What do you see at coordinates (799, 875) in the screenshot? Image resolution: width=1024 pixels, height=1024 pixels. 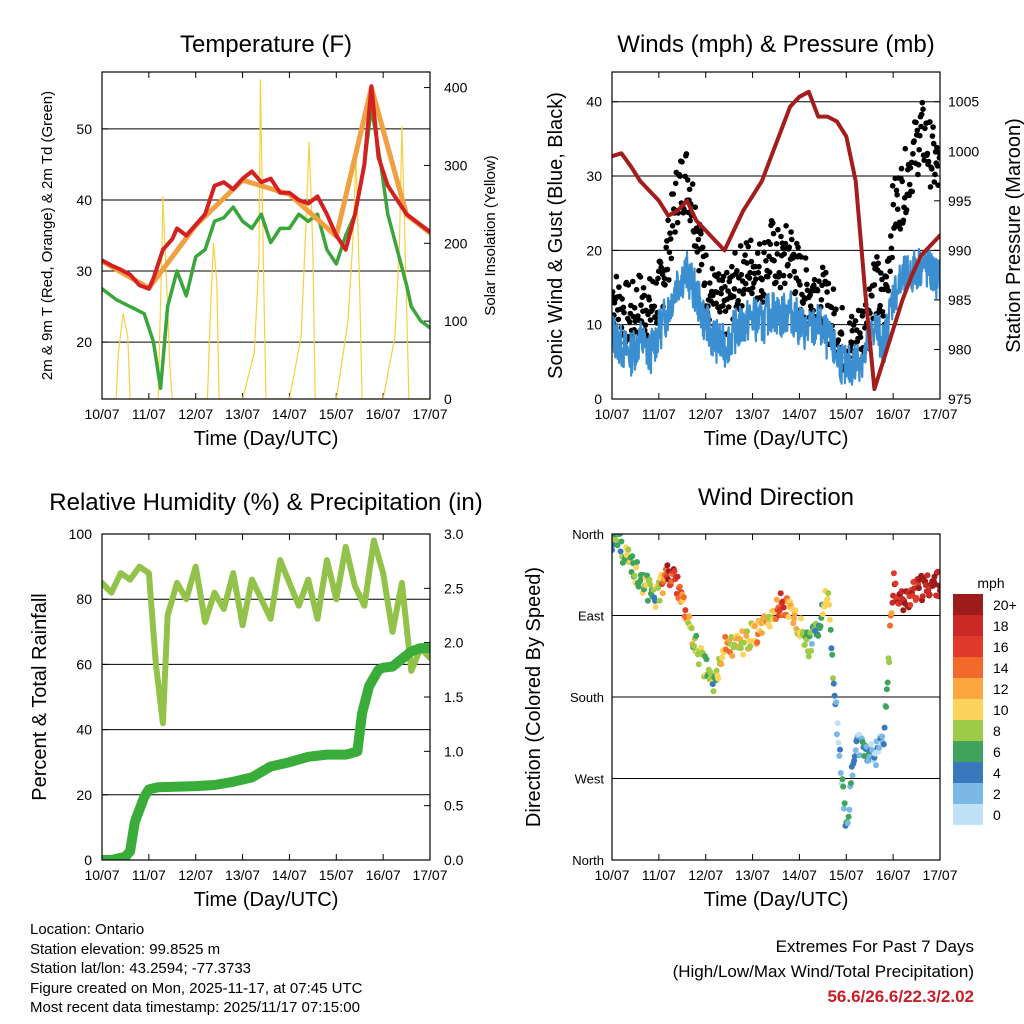 I see `x-tick-label: 14/07` at bounding box center [799, 875].